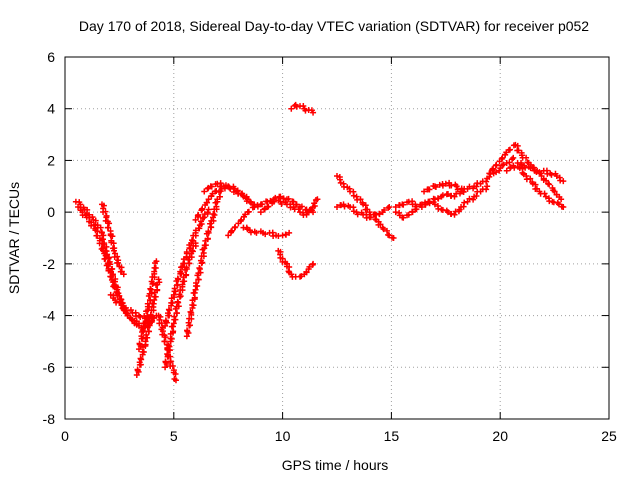  What do you see at coordinates (49, 316) in the screenshot?
I see `y-tick-label: -4` at bounding box center [49, 316].